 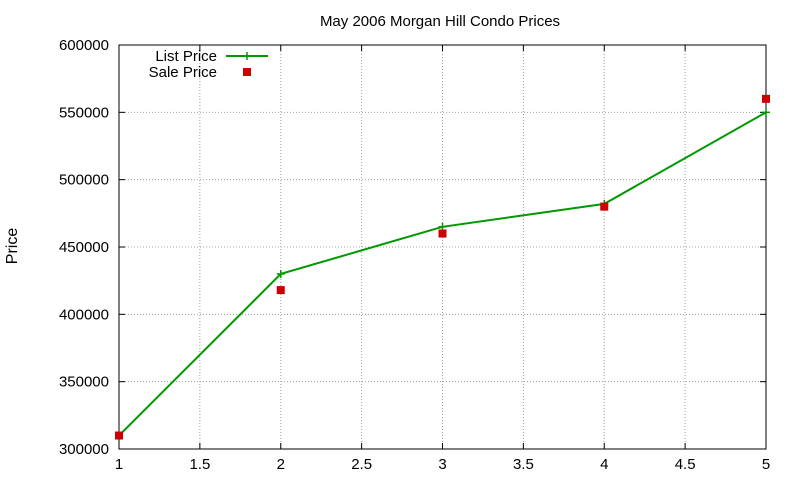 What do you see at coordinates (766, 464) in the screenshot?
I see `x-tick-label: 5` at bounding box center [766, 464].